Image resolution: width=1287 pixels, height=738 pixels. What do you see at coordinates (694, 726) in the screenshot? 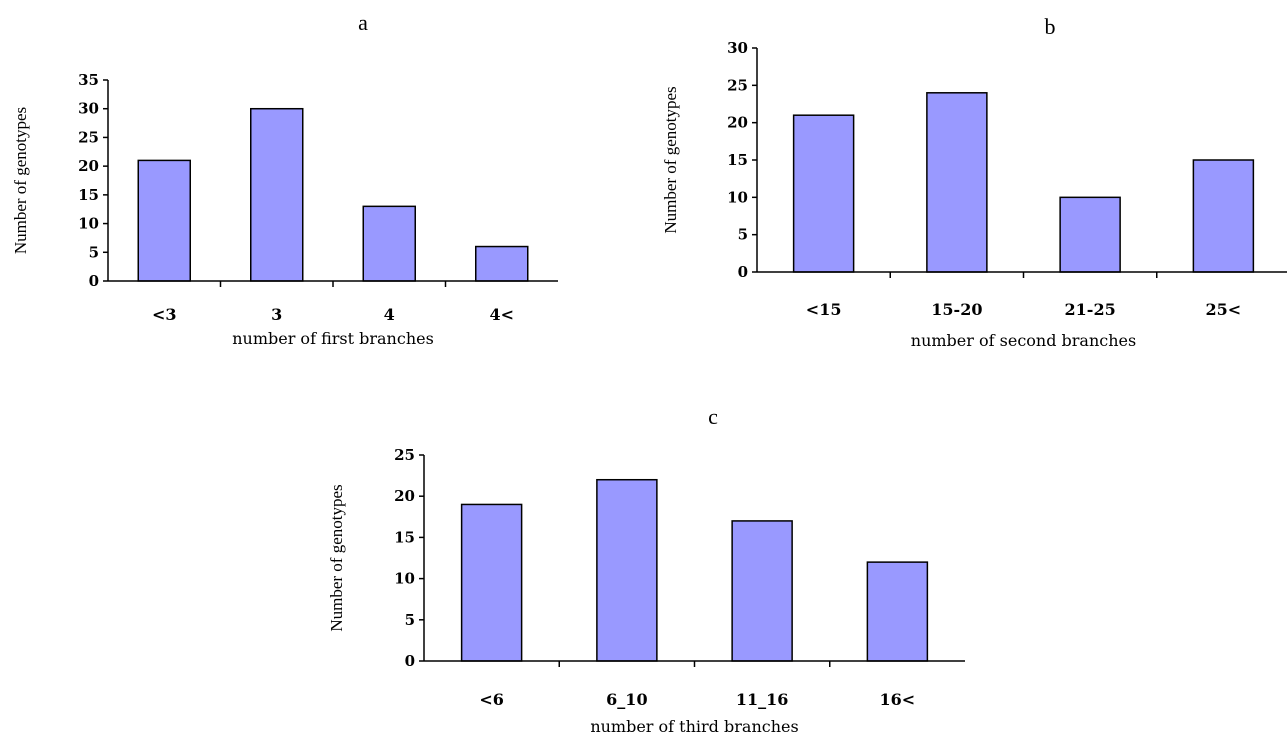
I see `x-axis-title-c: number of third branches` at bounding box center [694, 726].